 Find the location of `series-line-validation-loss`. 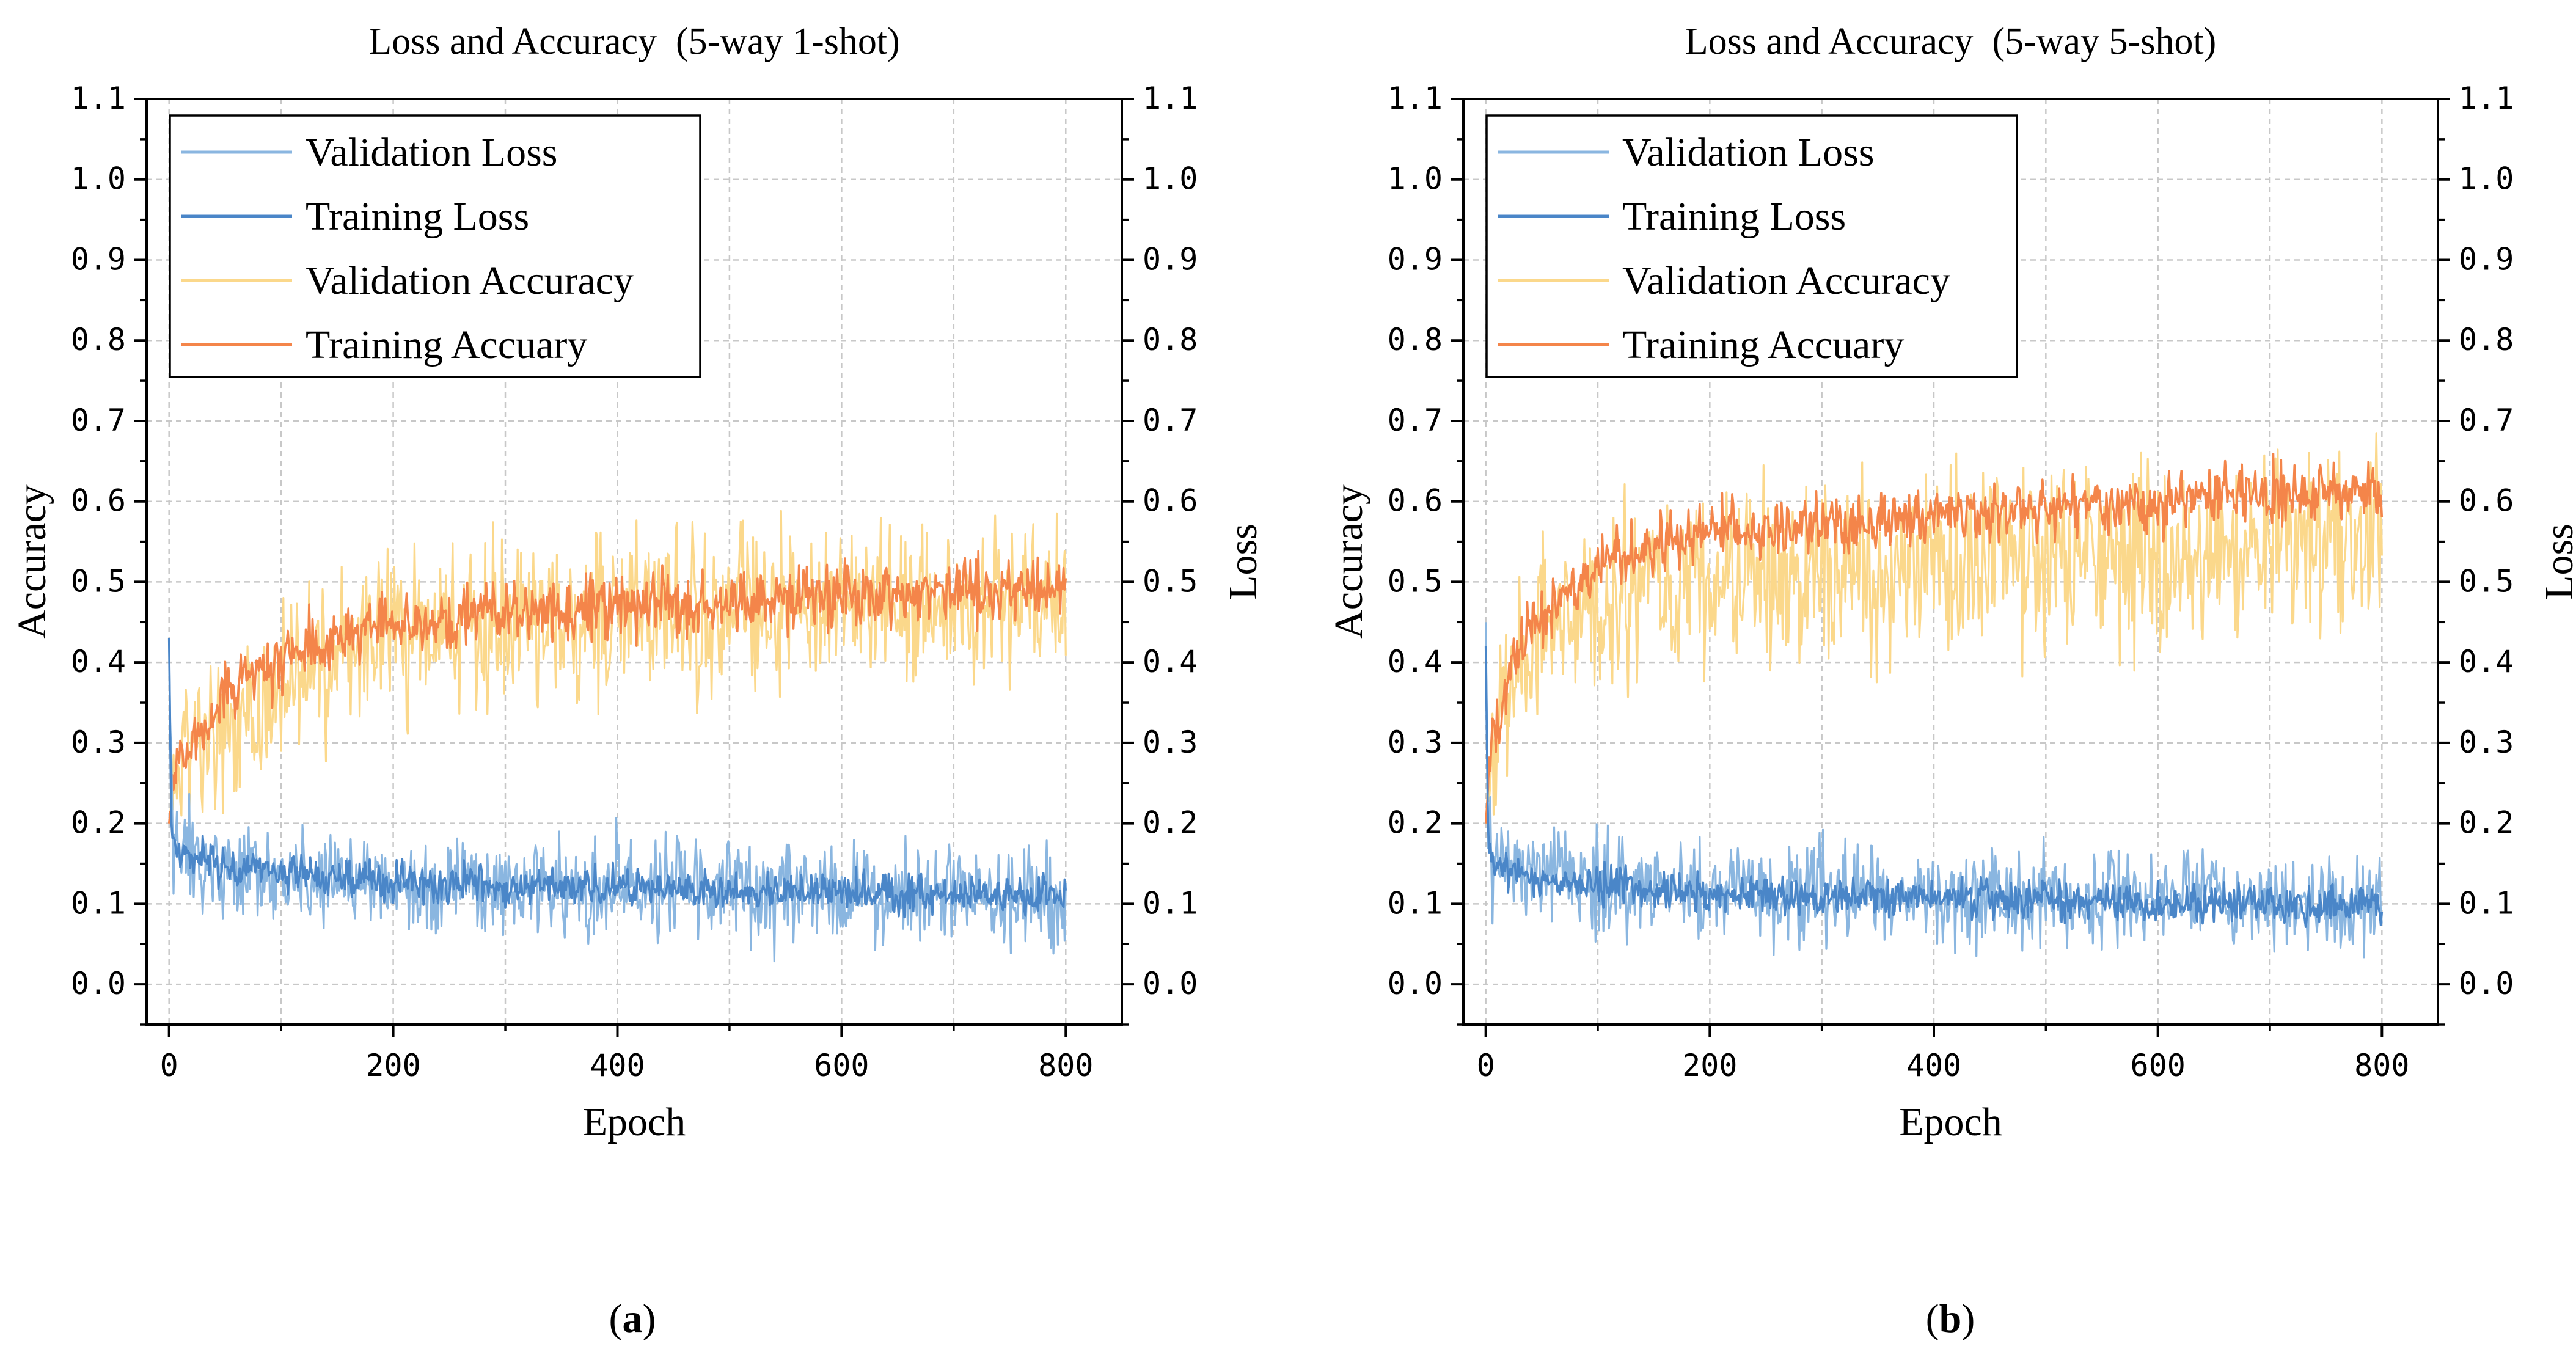

series-line-validation-loss is located at coordinates (1934, 790).